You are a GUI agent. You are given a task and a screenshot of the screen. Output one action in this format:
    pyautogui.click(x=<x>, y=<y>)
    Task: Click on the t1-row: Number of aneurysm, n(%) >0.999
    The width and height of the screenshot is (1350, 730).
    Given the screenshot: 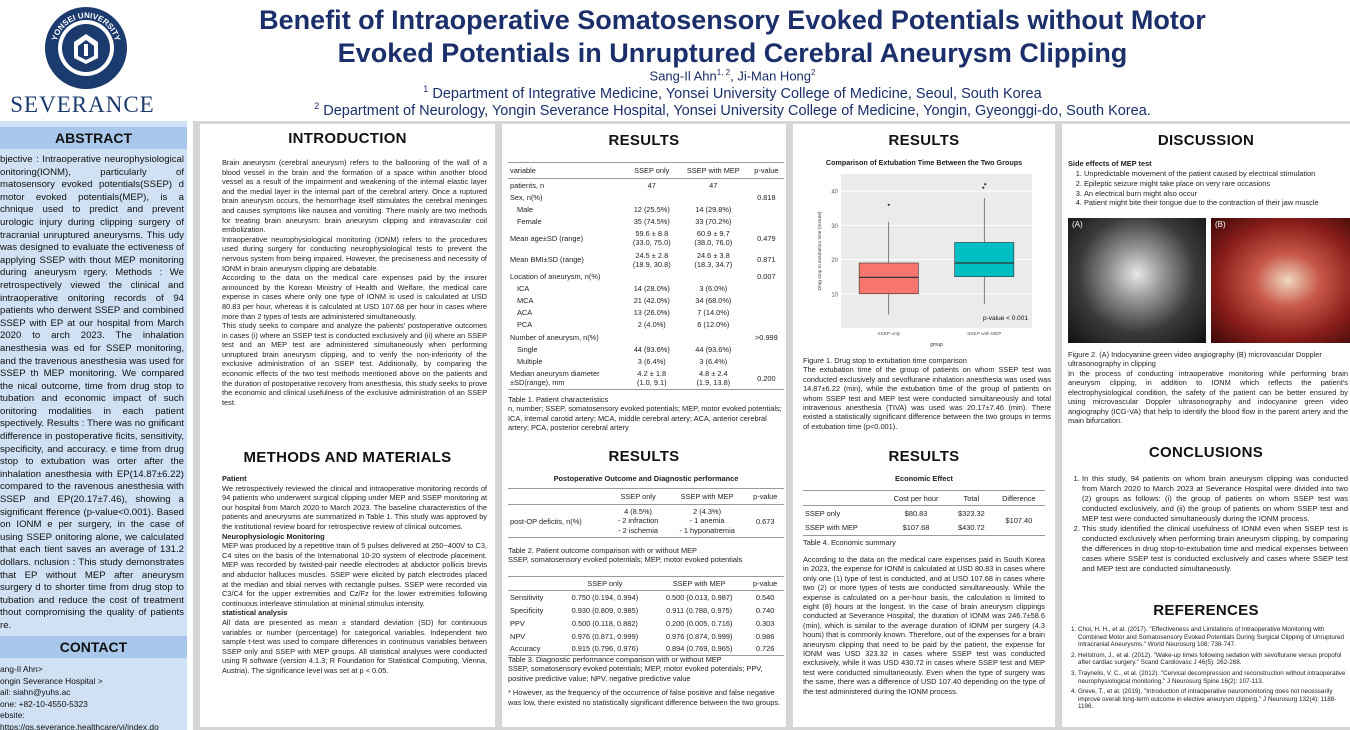 What is the action you would take?
    pyautogui.click(x=646, y=337)
    